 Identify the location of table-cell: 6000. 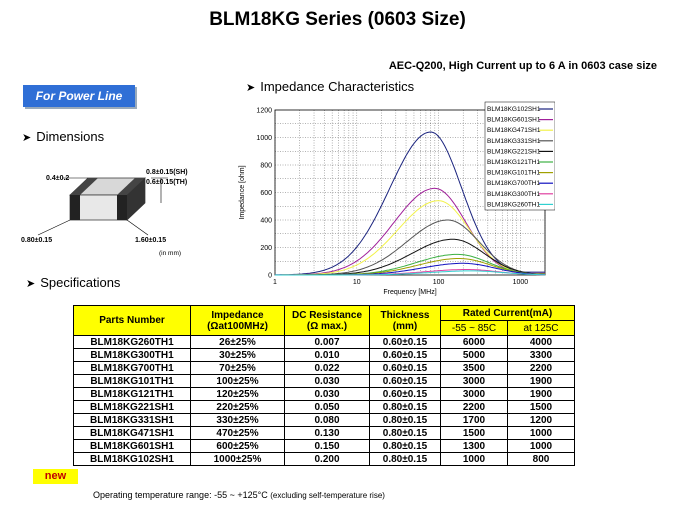
(474, 342).